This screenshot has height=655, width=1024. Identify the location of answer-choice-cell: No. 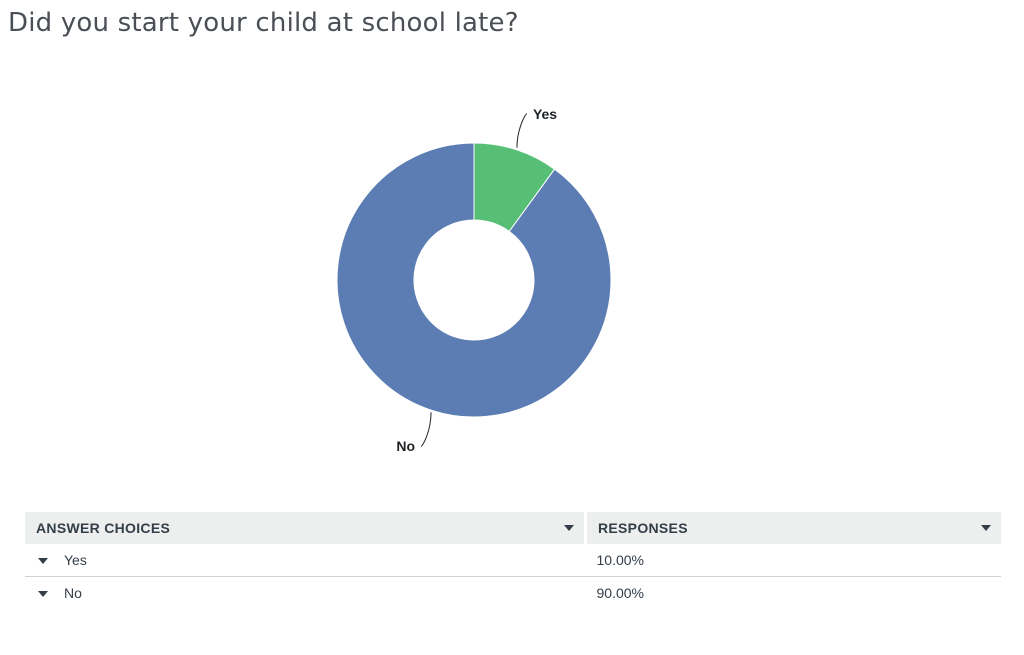
(305, 593).